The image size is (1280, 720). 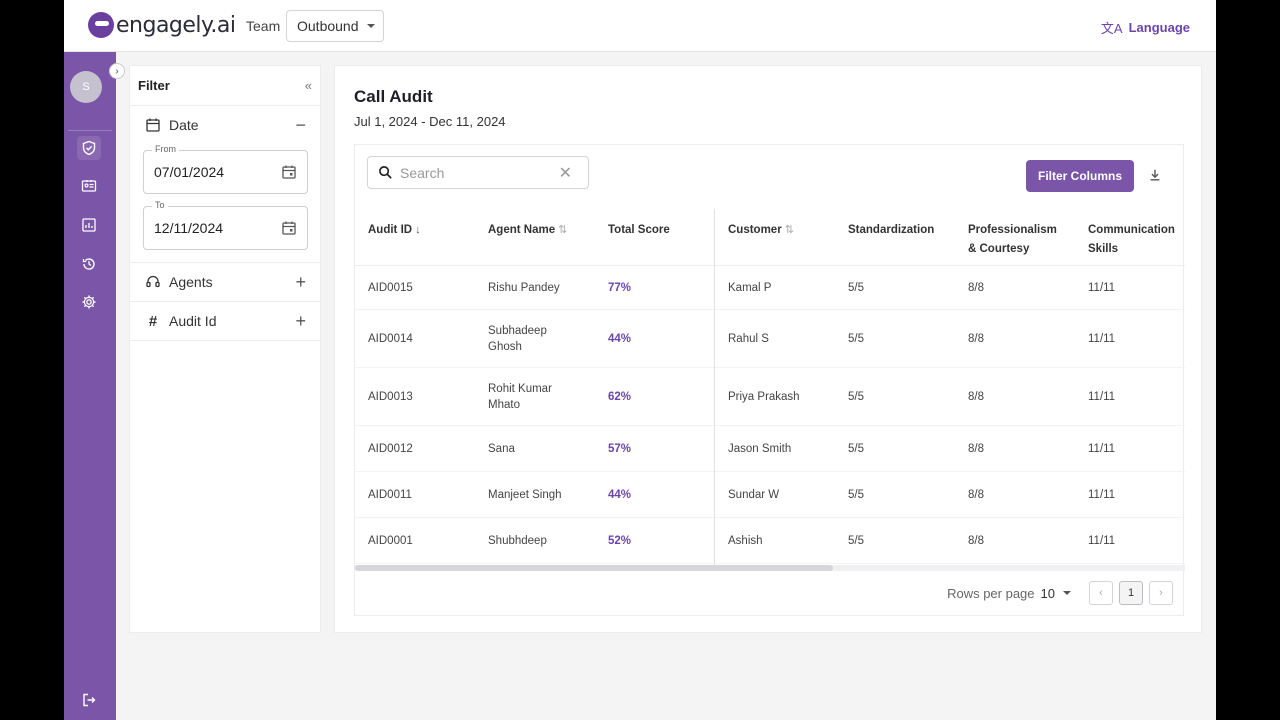 I want to click on date-filter-toggle: Date −, so click(x=225, y=125).